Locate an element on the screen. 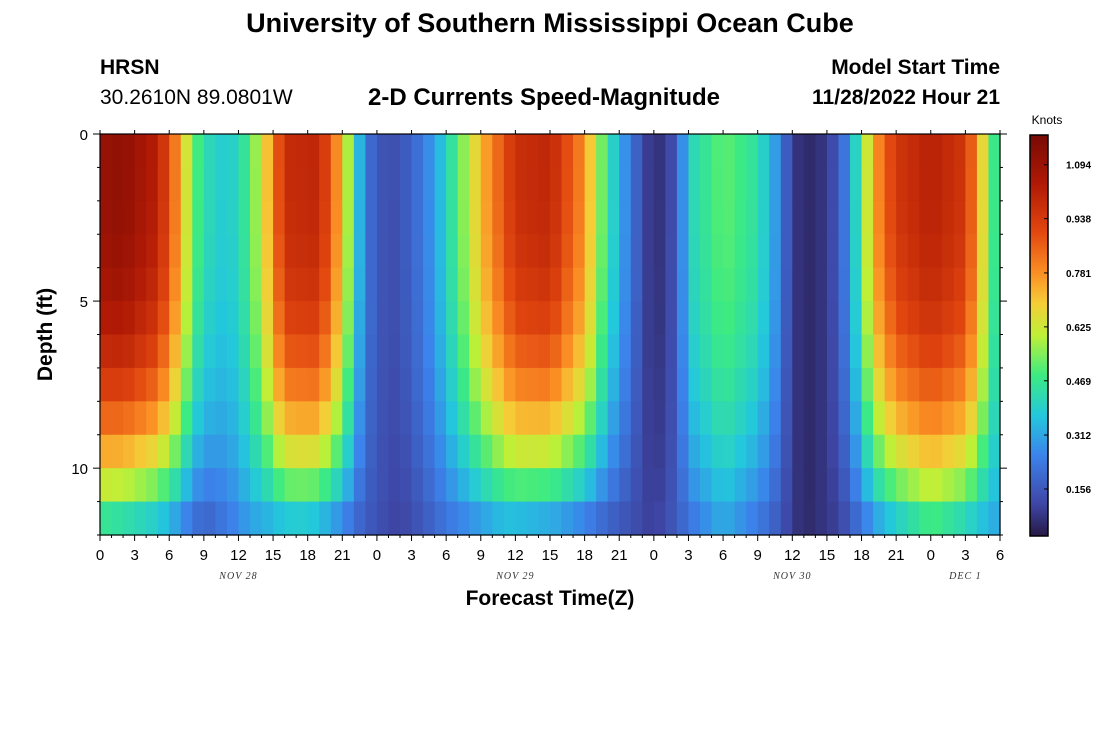 The height and width of the screenshot is (750, 1100). colorbar-gradient is located at coordinates (1039, 335).